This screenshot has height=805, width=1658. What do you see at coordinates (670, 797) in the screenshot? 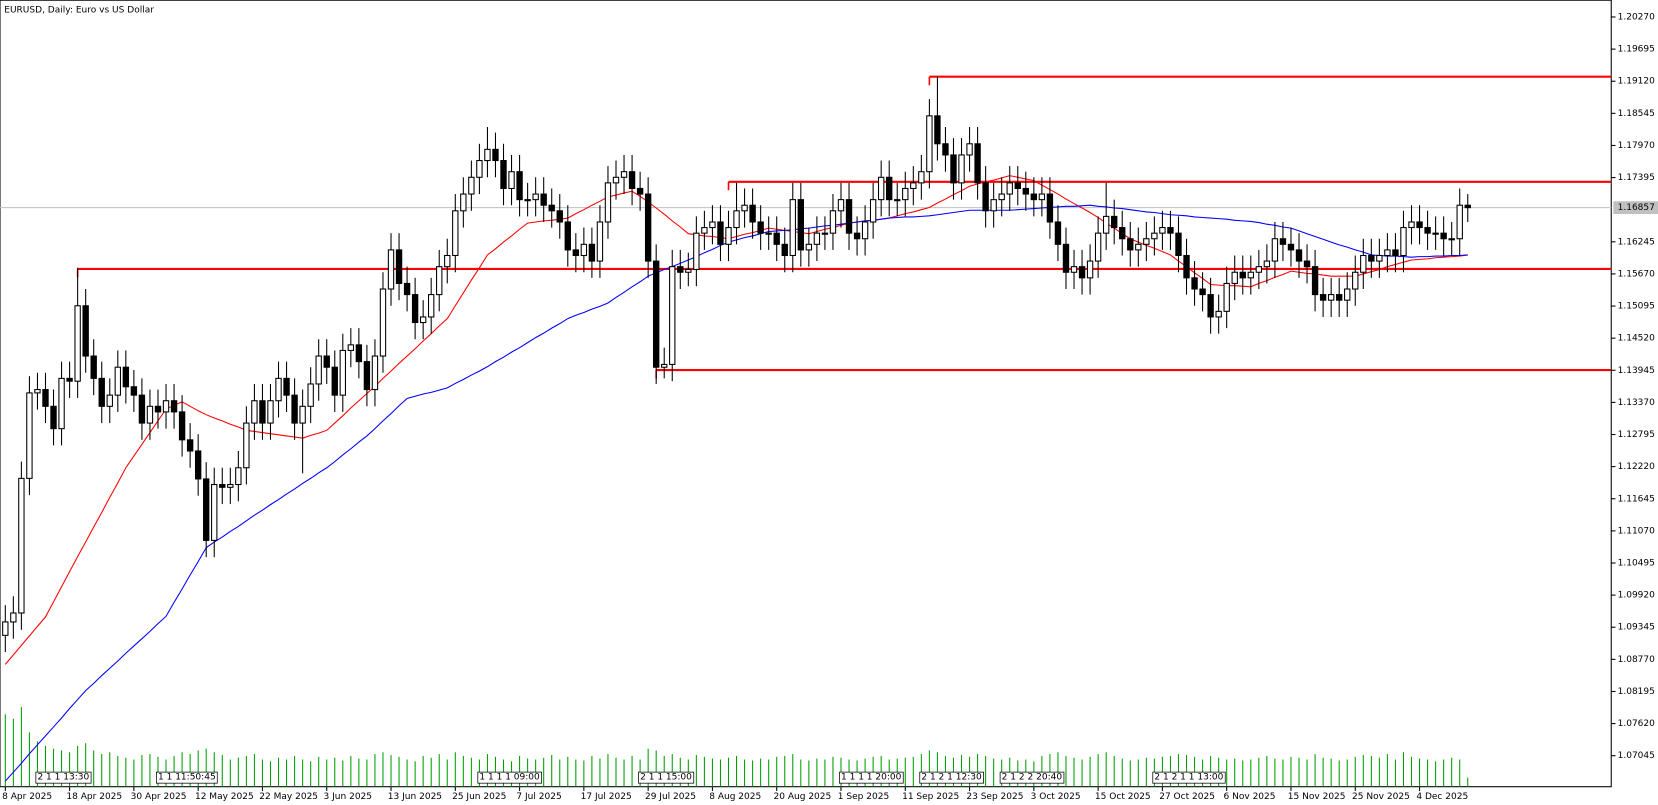
I see `x-tick-label: 29 Jul 2025` at bounding box center [670, 797].